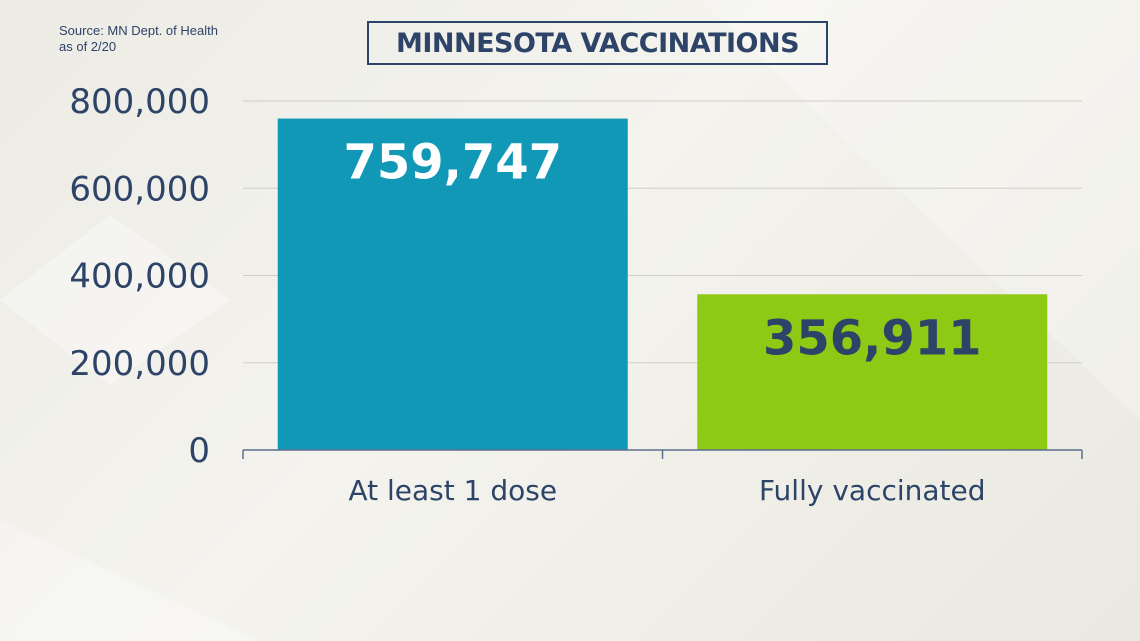 This screenshot has width=1140, height=641. Describe the element at coordinates (138, 39) in the screenshot. I see `source-note: Source: MN Dept. of Health as of 2/20` at that location.